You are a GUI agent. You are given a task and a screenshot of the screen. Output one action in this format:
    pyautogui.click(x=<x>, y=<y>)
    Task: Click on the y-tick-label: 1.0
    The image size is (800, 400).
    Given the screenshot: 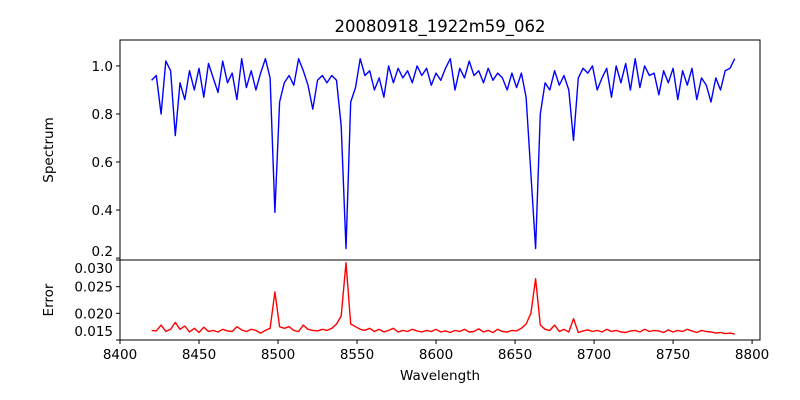 What is the action you would take?
    pyautogui.click(x=102, y=67)
    